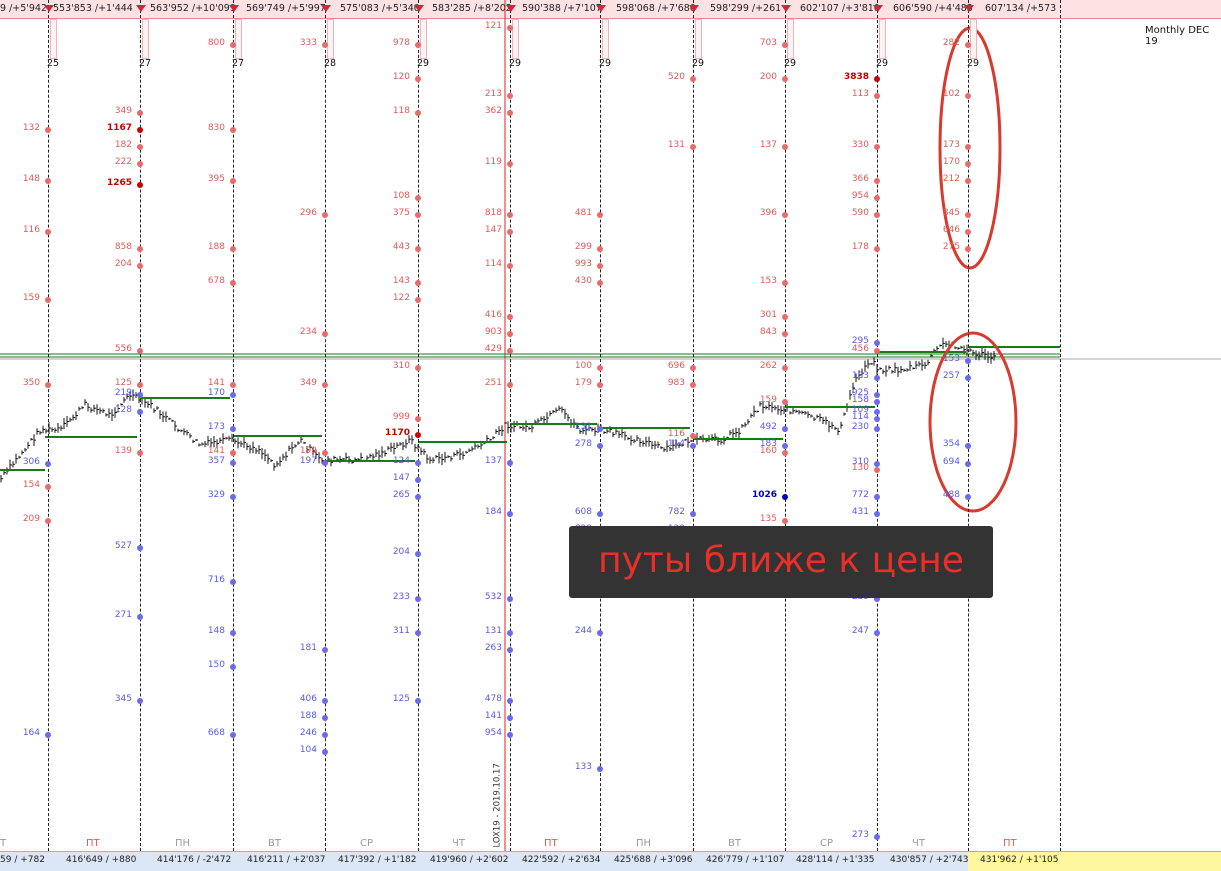  What do you see at coordinates (768, 444) in the screenshot?
I see `put-strike-label: 183` at bounding box center [768, 444].